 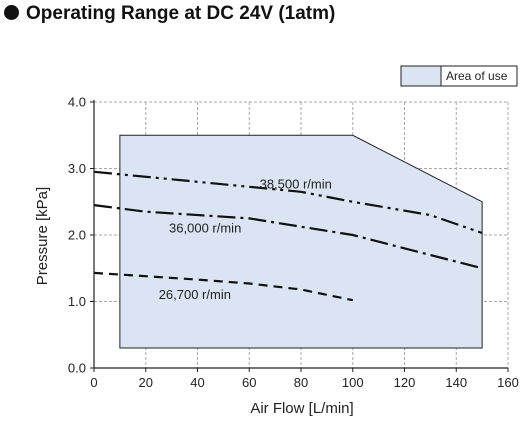 I want to click on bullet-icon, so click(x=11, y=12).